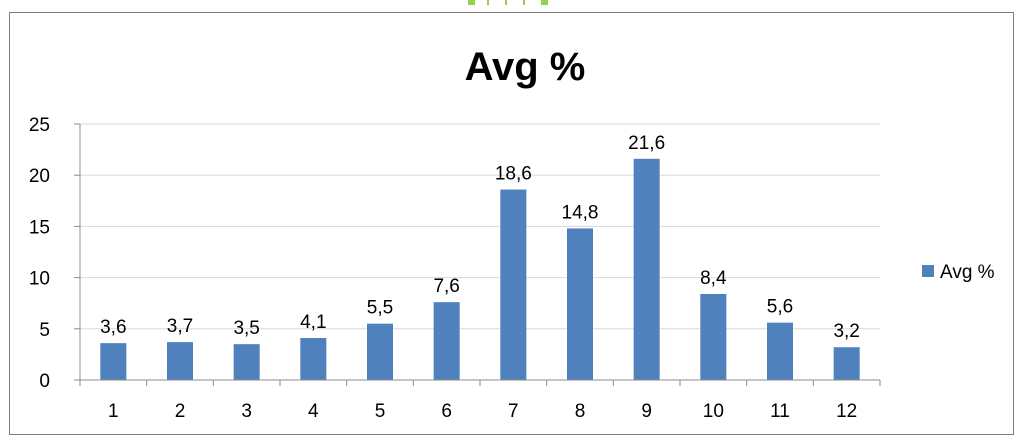  What do you see at coordinates (113, 411) in the screenshot?
I see `x-tick-label: 1` at bounding box center [113, 411].